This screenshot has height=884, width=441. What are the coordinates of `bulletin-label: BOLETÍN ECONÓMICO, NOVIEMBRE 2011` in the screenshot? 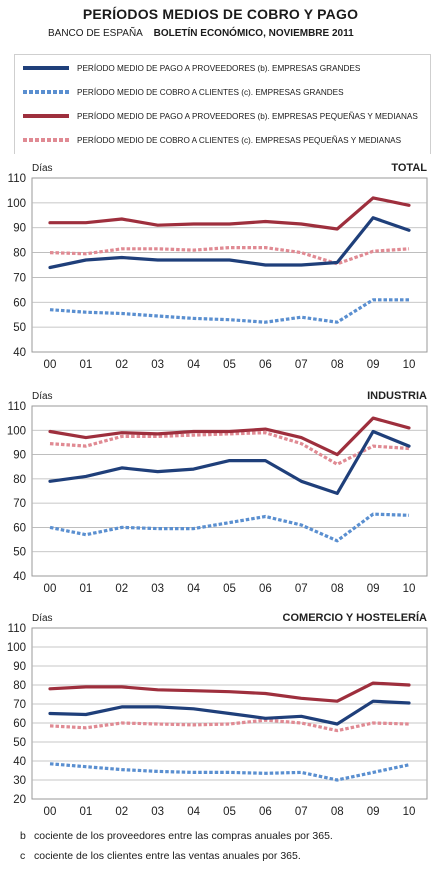 It's located at (253, 33).